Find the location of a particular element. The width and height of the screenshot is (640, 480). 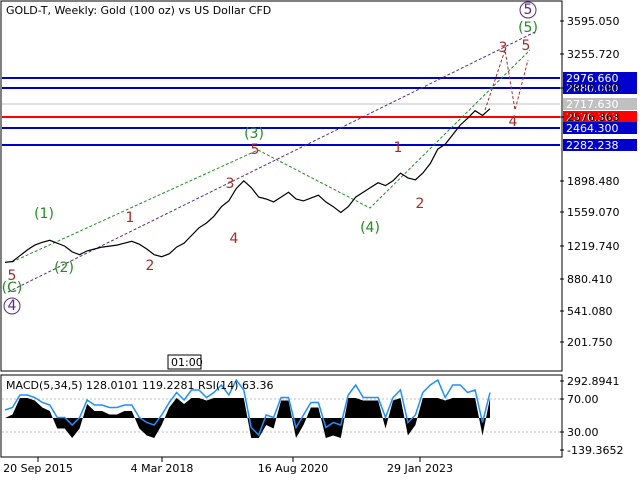

level-price-label: 2976.660 is located at coordinates (592, 78).